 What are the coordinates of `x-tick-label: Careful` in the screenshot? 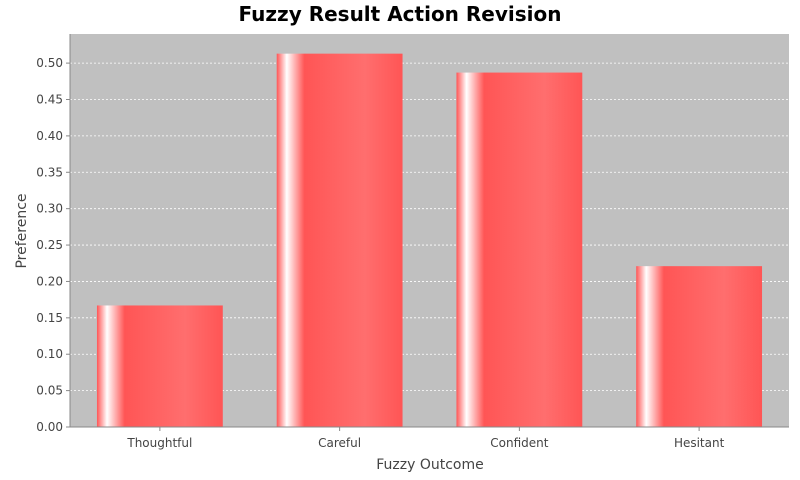 It's located at (339, 443).